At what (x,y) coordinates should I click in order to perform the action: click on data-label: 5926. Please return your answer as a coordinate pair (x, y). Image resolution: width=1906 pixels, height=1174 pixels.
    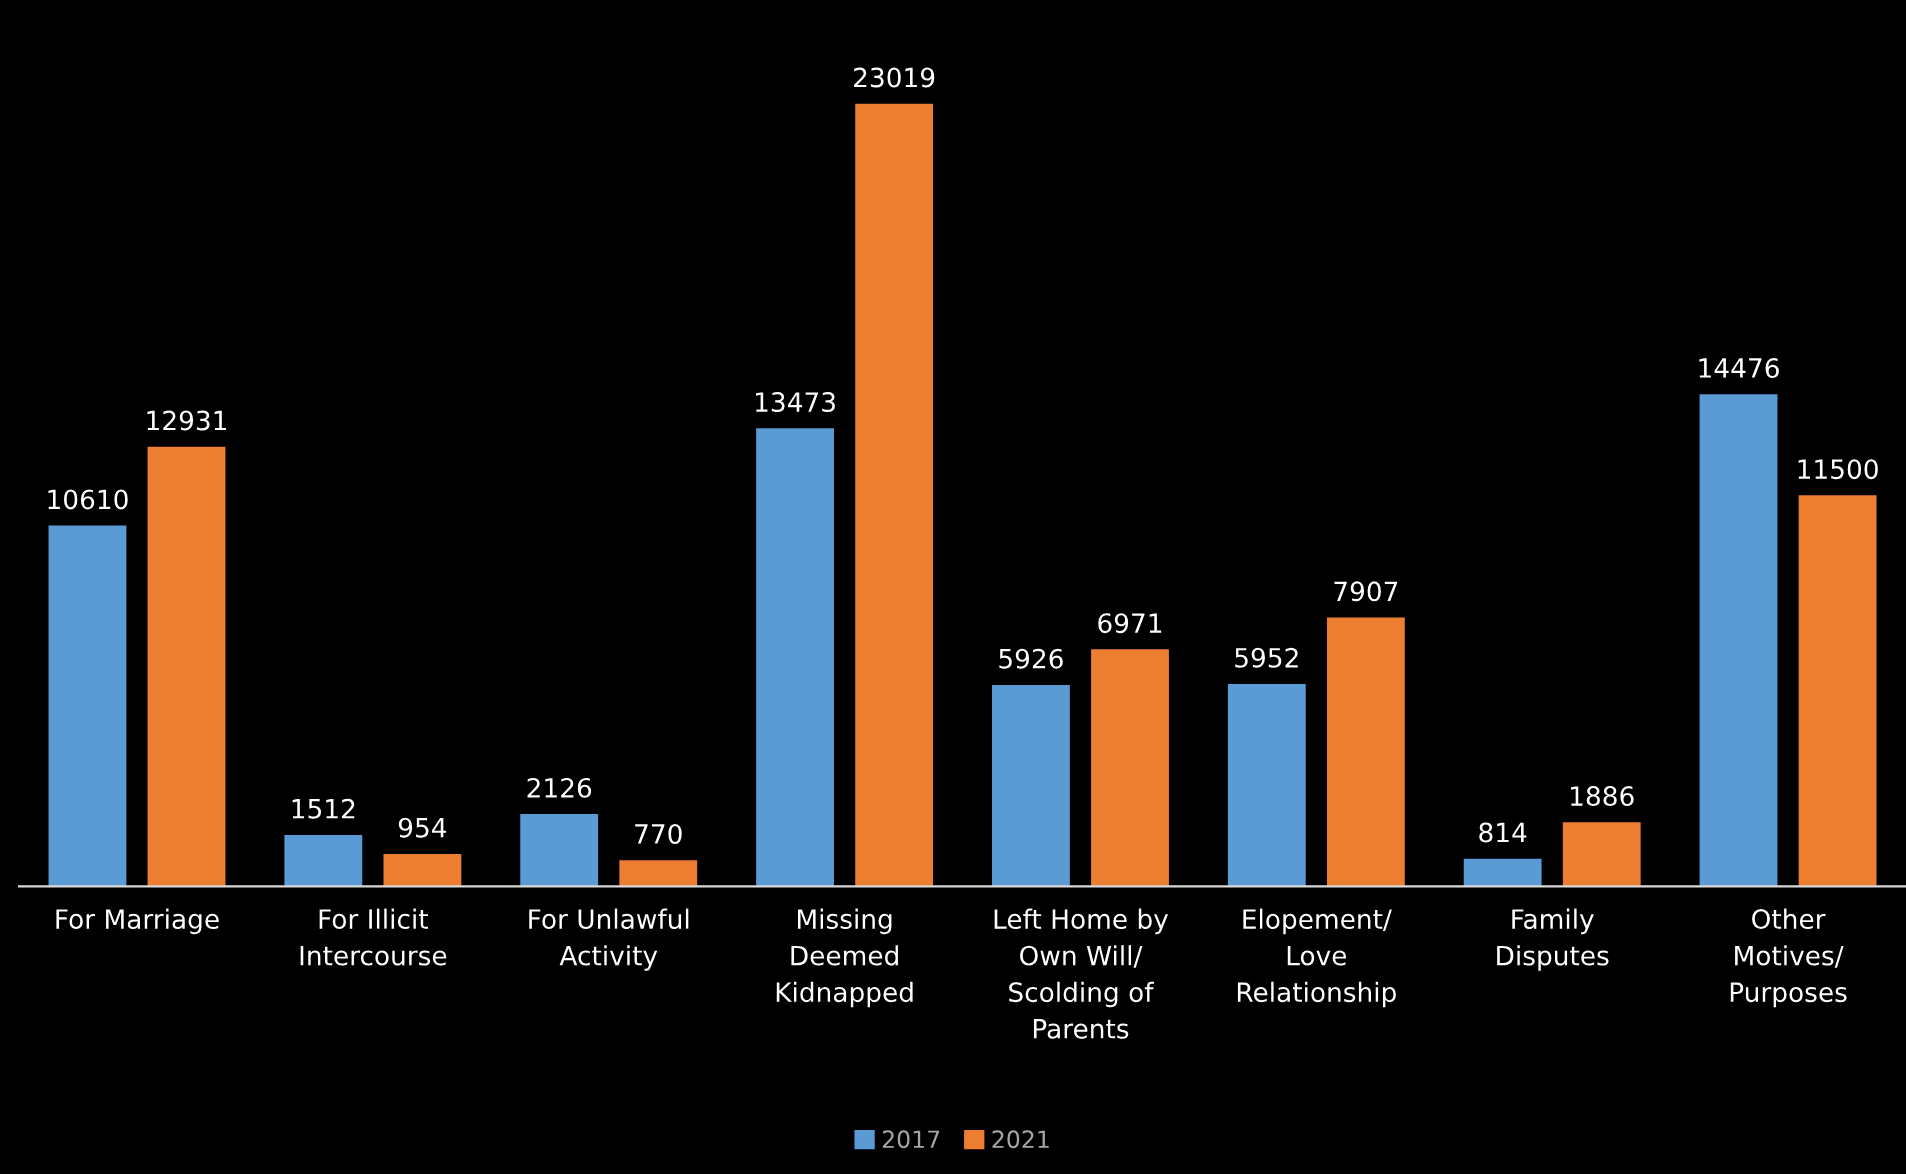
    Looking at the image, I should click on (1031, 658).